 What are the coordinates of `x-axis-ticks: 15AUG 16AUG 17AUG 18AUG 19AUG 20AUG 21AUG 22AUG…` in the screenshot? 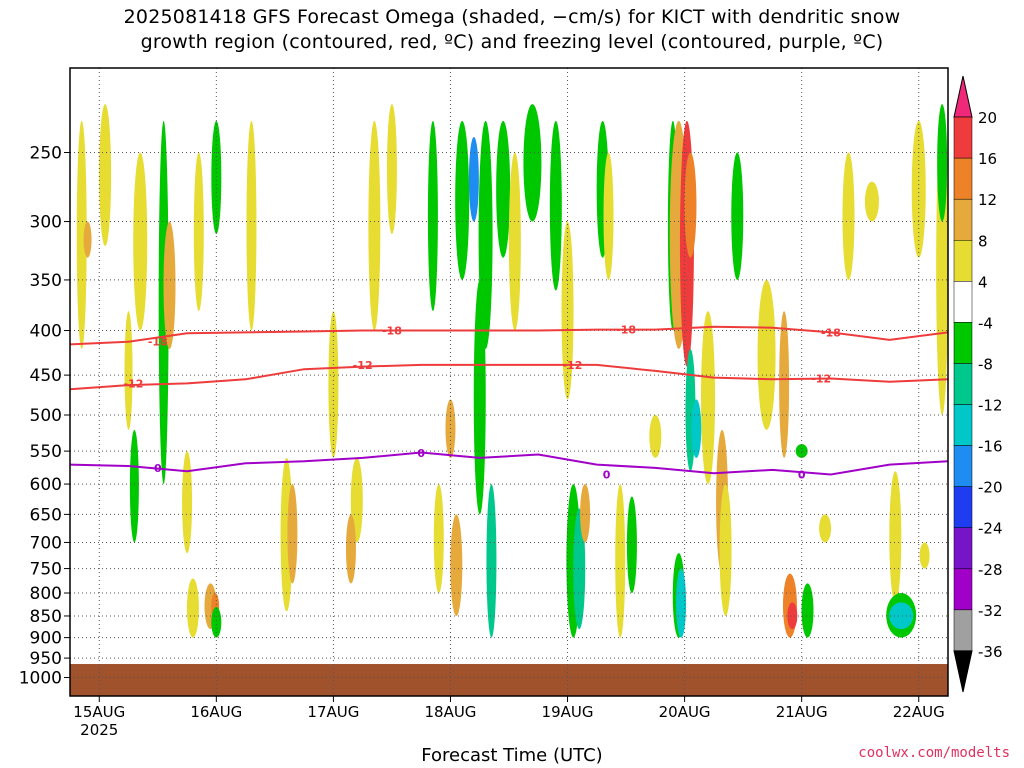 It's located at (509, 717).